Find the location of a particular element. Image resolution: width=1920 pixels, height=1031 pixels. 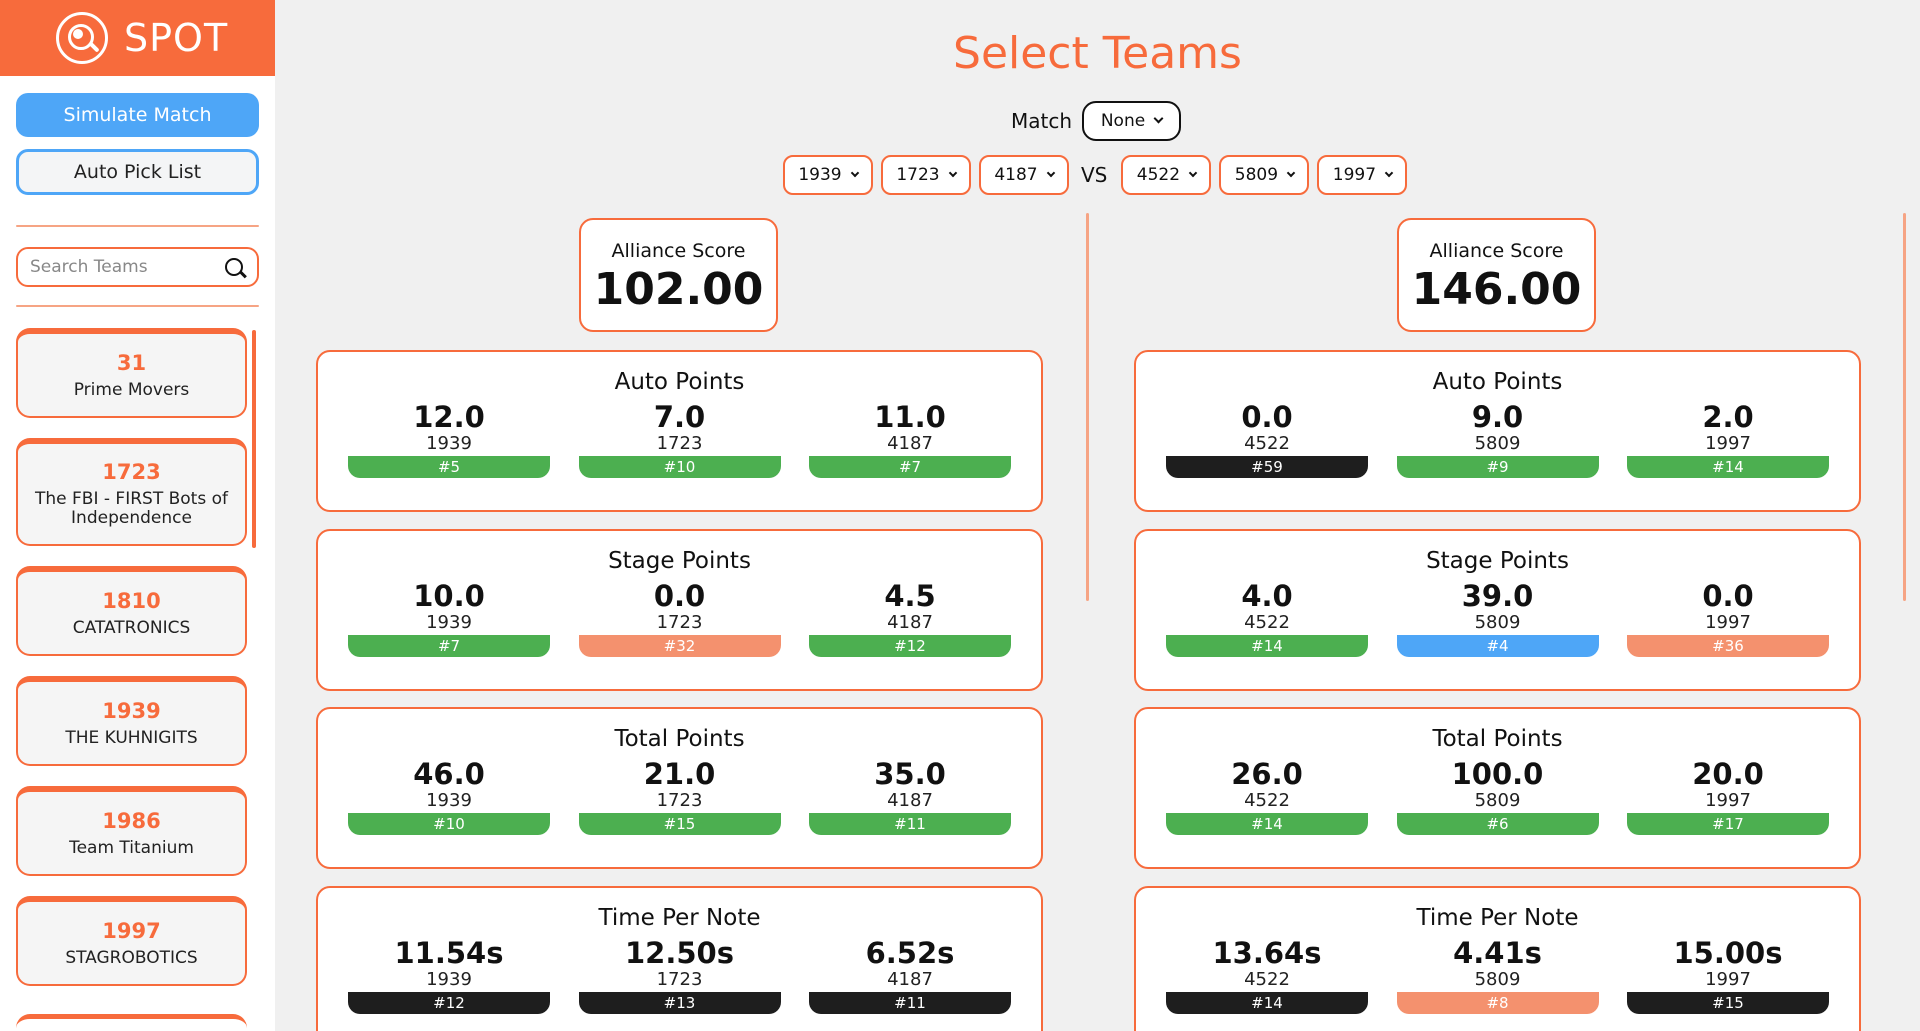

stat-value: 11.0 is located at coordinates (910, 417).